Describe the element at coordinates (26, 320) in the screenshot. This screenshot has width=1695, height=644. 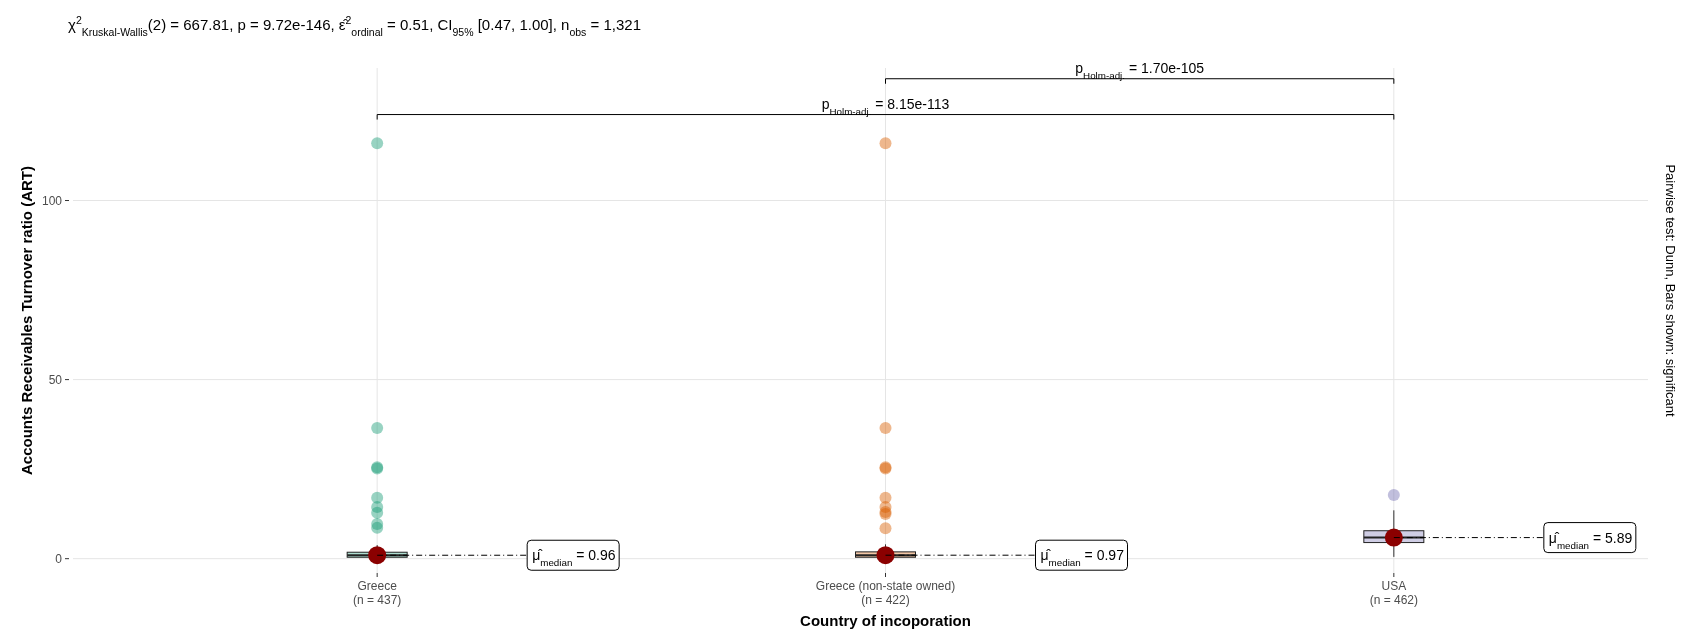
I see `y-axis-title: Accounts Receivables Turnover ratio (ART)` at that location.